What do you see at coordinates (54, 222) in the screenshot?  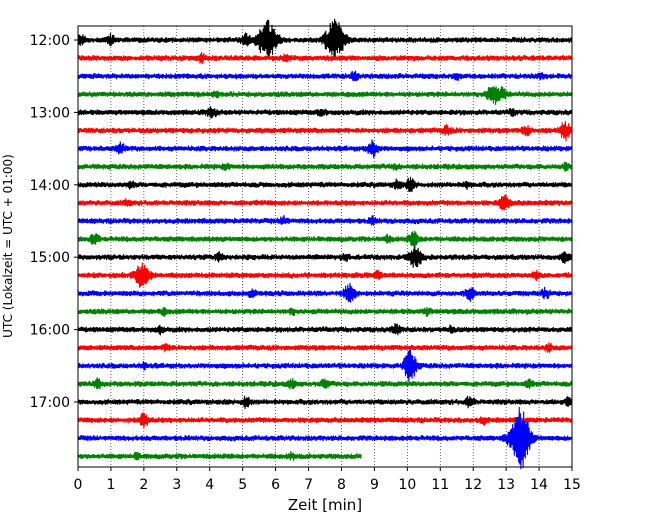 I see `y-axis-ticks: 12:00 13:00 14:00 15:00 16:00 17:00` at bounding box center [54, 222].